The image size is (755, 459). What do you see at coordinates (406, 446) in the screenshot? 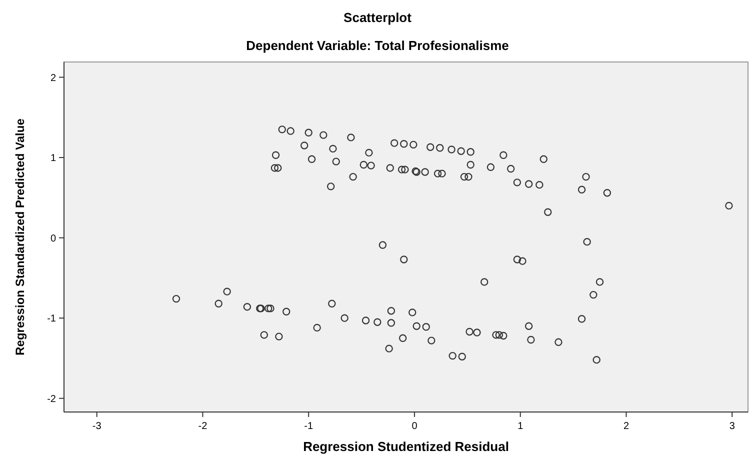
I see `x-axis-title: Regression Studentized Residual` at bounding box center [406, 446].